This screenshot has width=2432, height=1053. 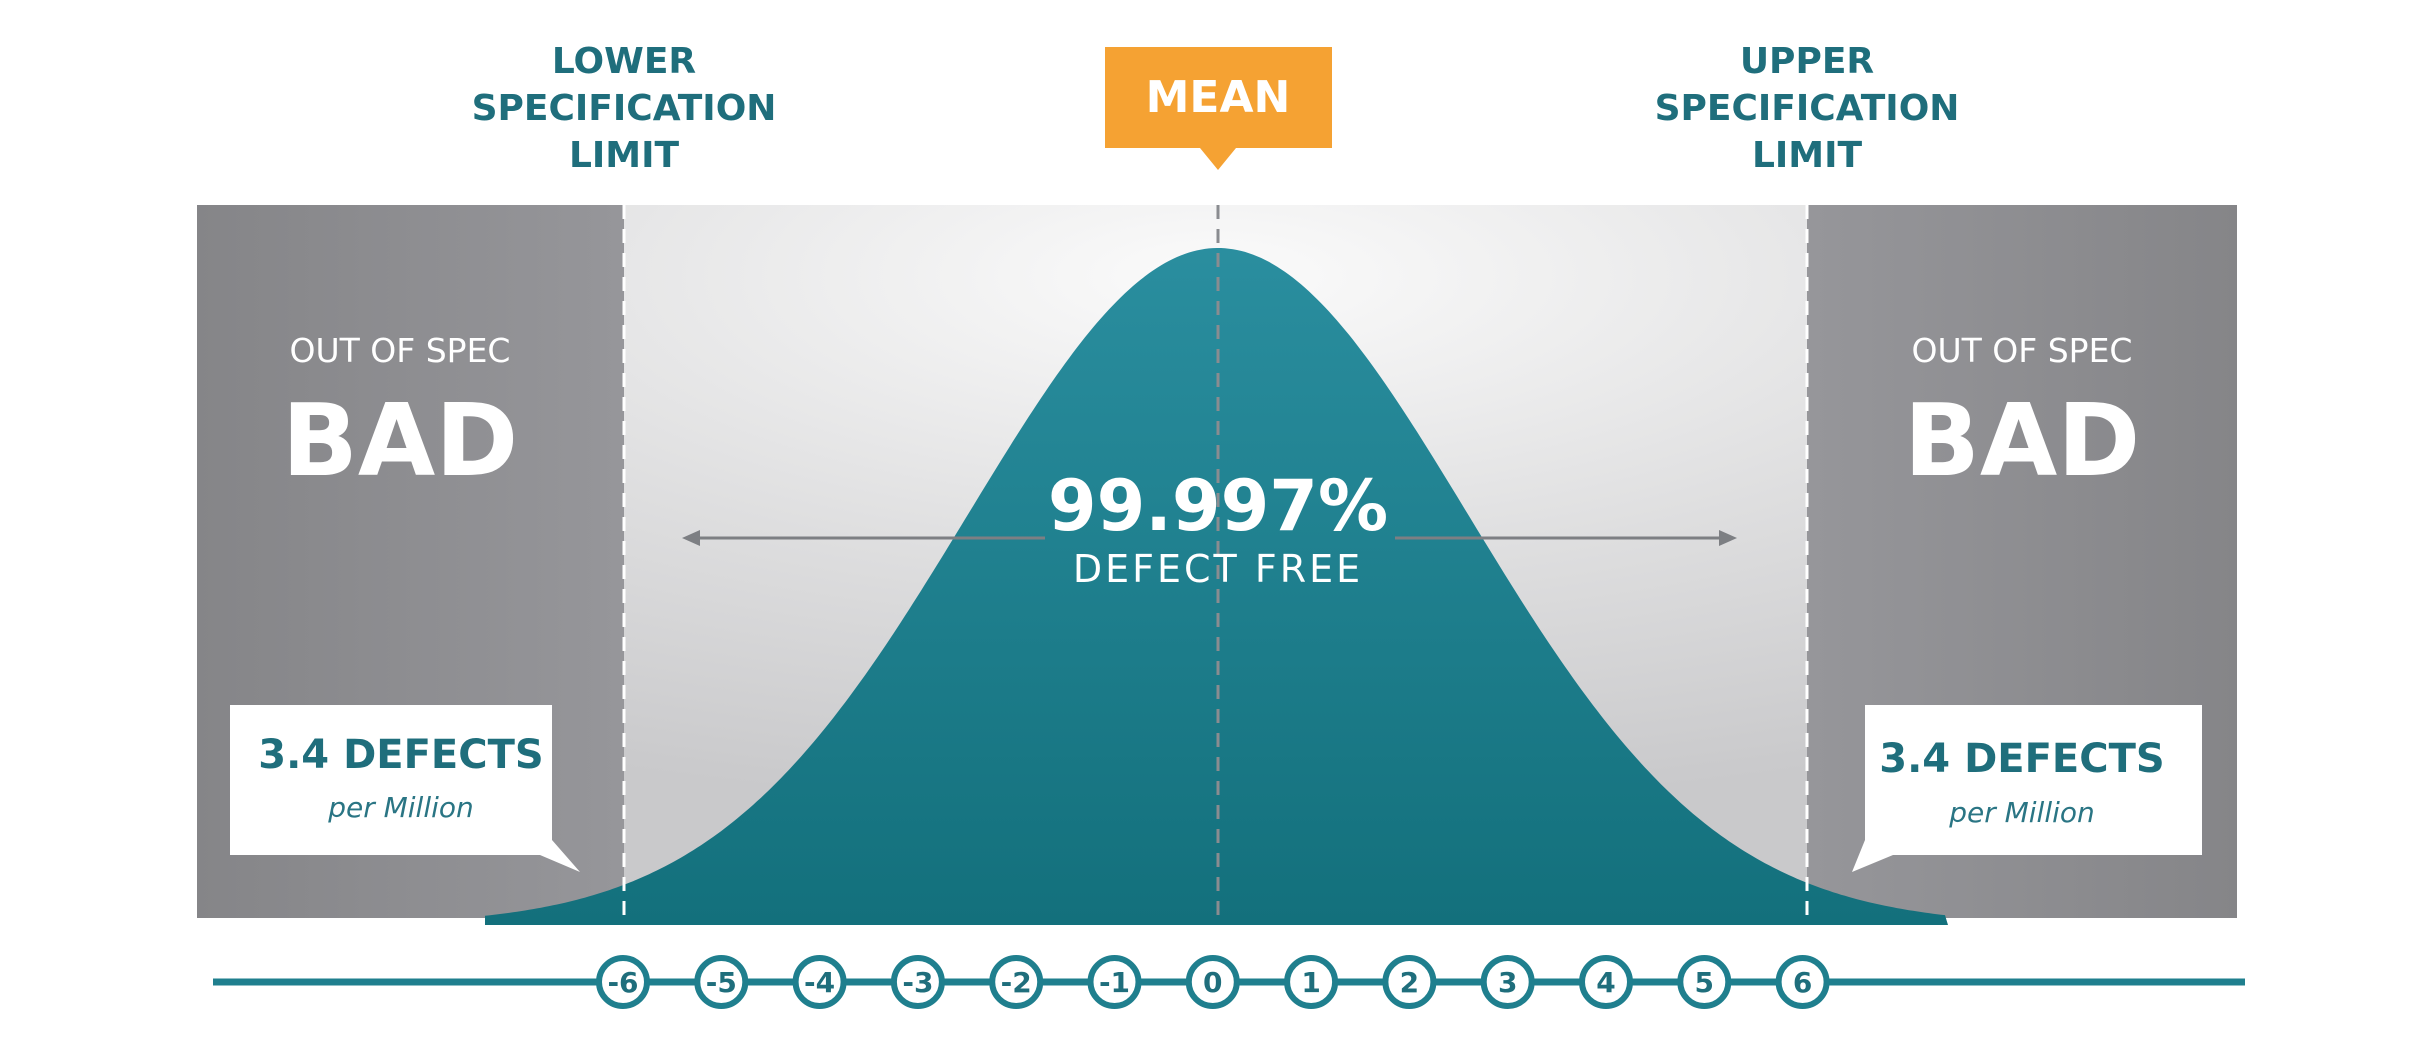 I want to click on sigma-tick-label: 4, so click(x=1605, y=982).